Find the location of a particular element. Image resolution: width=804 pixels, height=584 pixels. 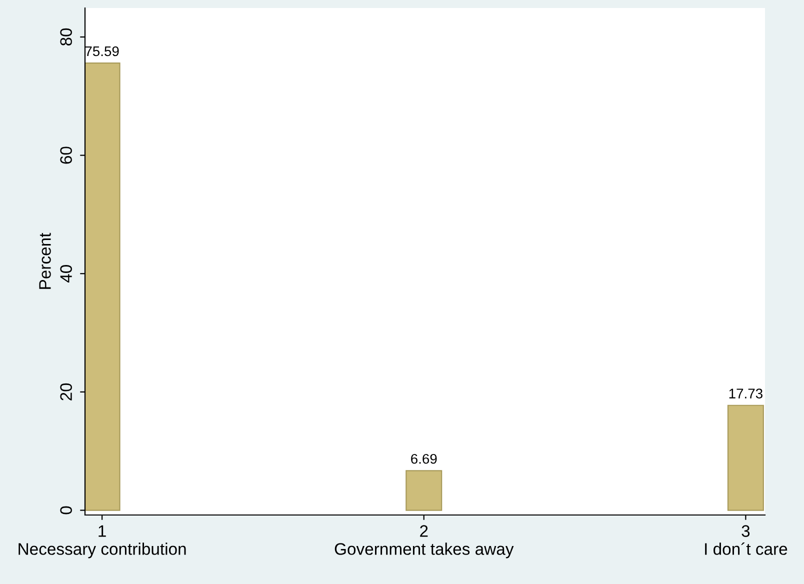

data-label: 6.69 is located at coordinates (424, 459).